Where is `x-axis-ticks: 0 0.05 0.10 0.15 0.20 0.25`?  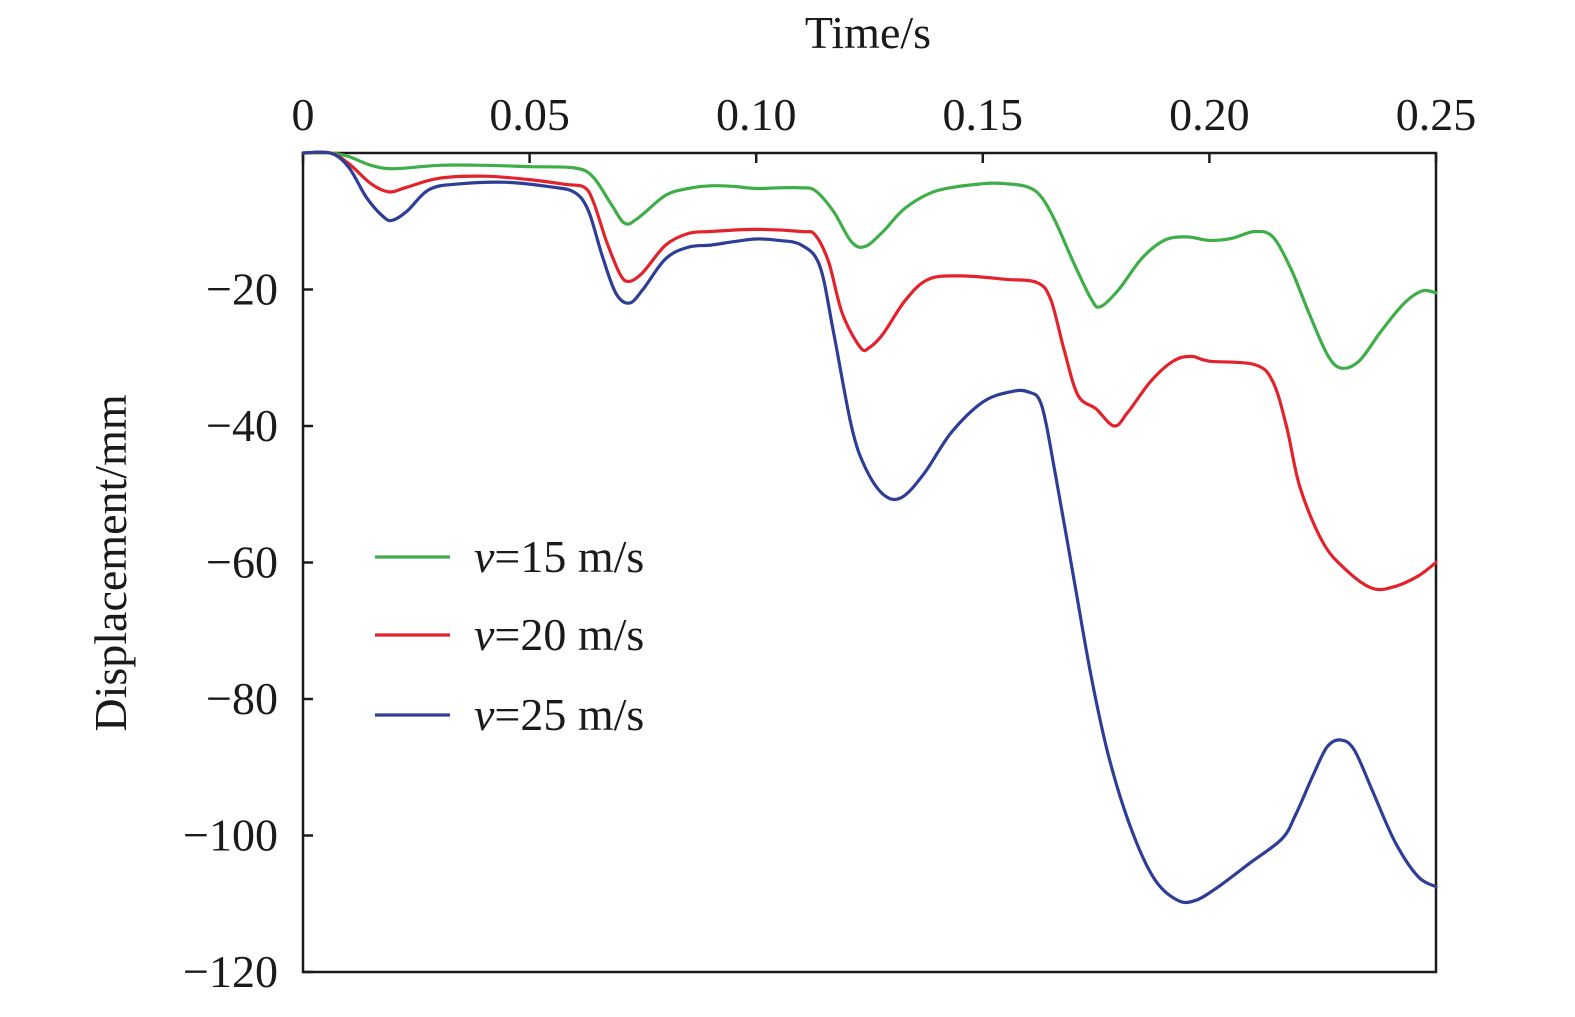 x-axis-ticks: 0 0.05 0.10 0.15 0.20 0.25 is located at coordinates (884, 126).